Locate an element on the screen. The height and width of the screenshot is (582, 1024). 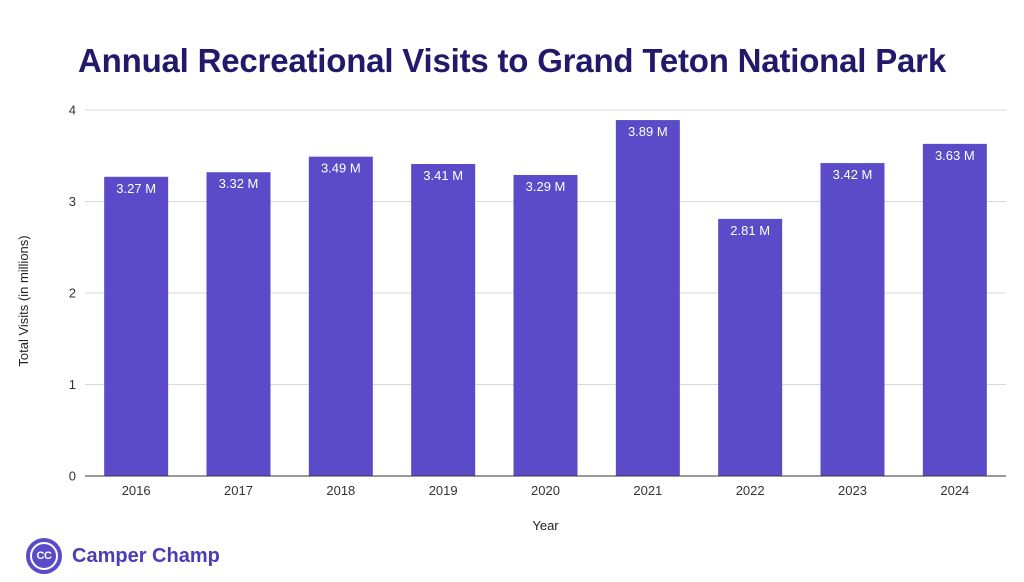
brand-logo-icon: CC is located at coordinates (44, 556).